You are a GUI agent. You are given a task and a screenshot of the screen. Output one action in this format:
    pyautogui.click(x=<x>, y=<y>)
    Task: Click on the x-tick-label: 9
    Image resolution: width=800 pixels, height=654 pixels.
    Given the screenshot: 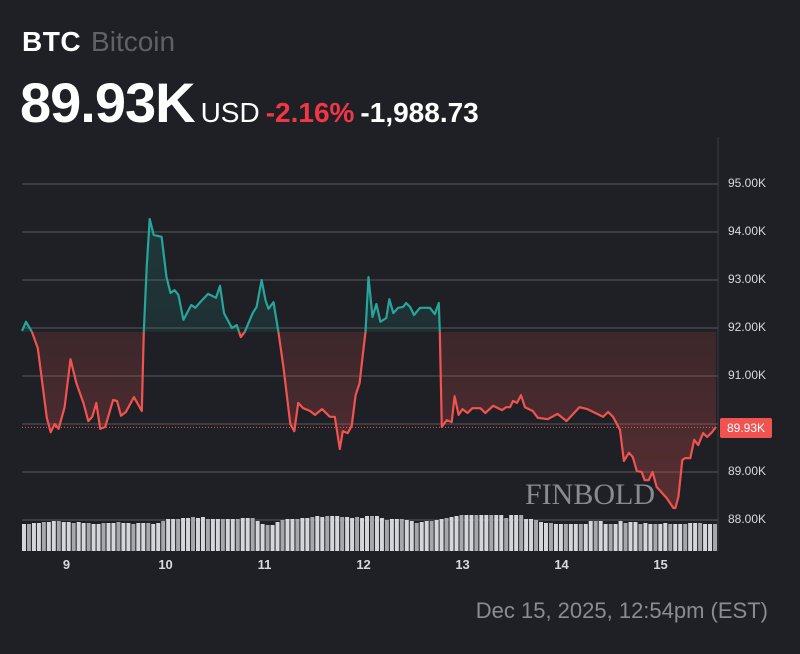 What is the action you would take?
    pyautogui.click(x=66, y=564)
    